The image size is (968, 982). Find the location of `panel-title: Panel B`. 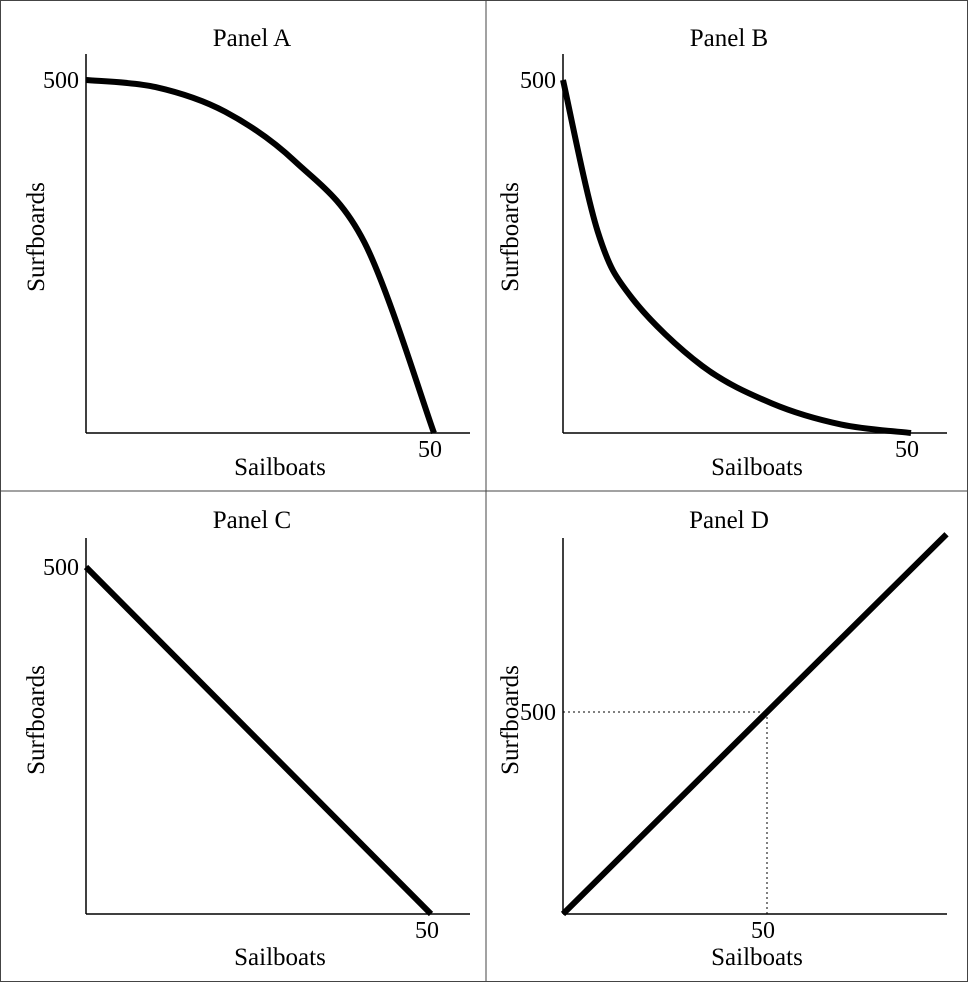

panel-title: Panel B is located at coordinates (729, 38).